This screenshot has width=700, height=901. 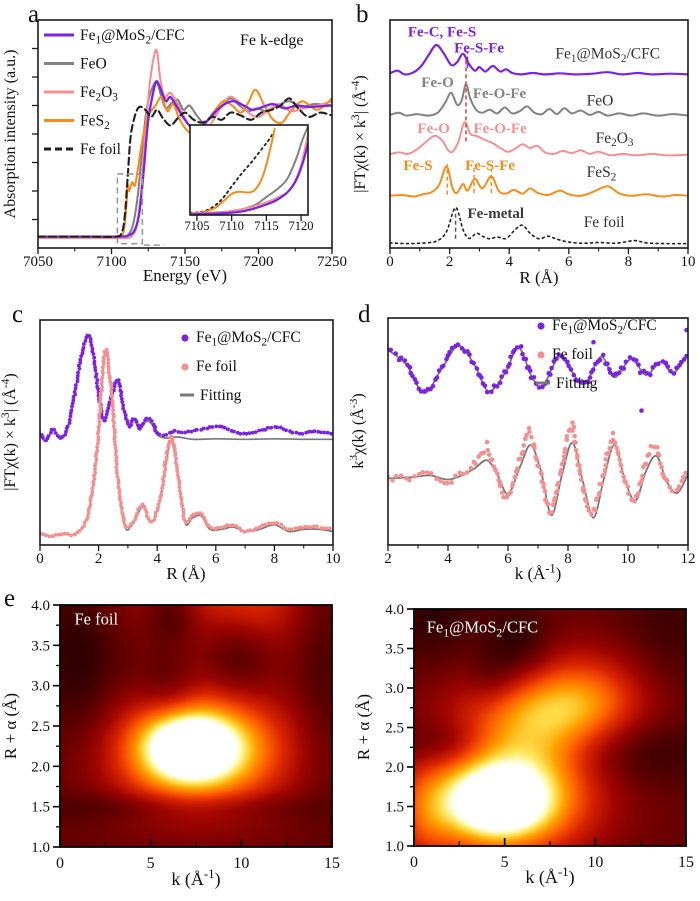 I want to click on panel-label-c: c, so click(x=18, y=314).